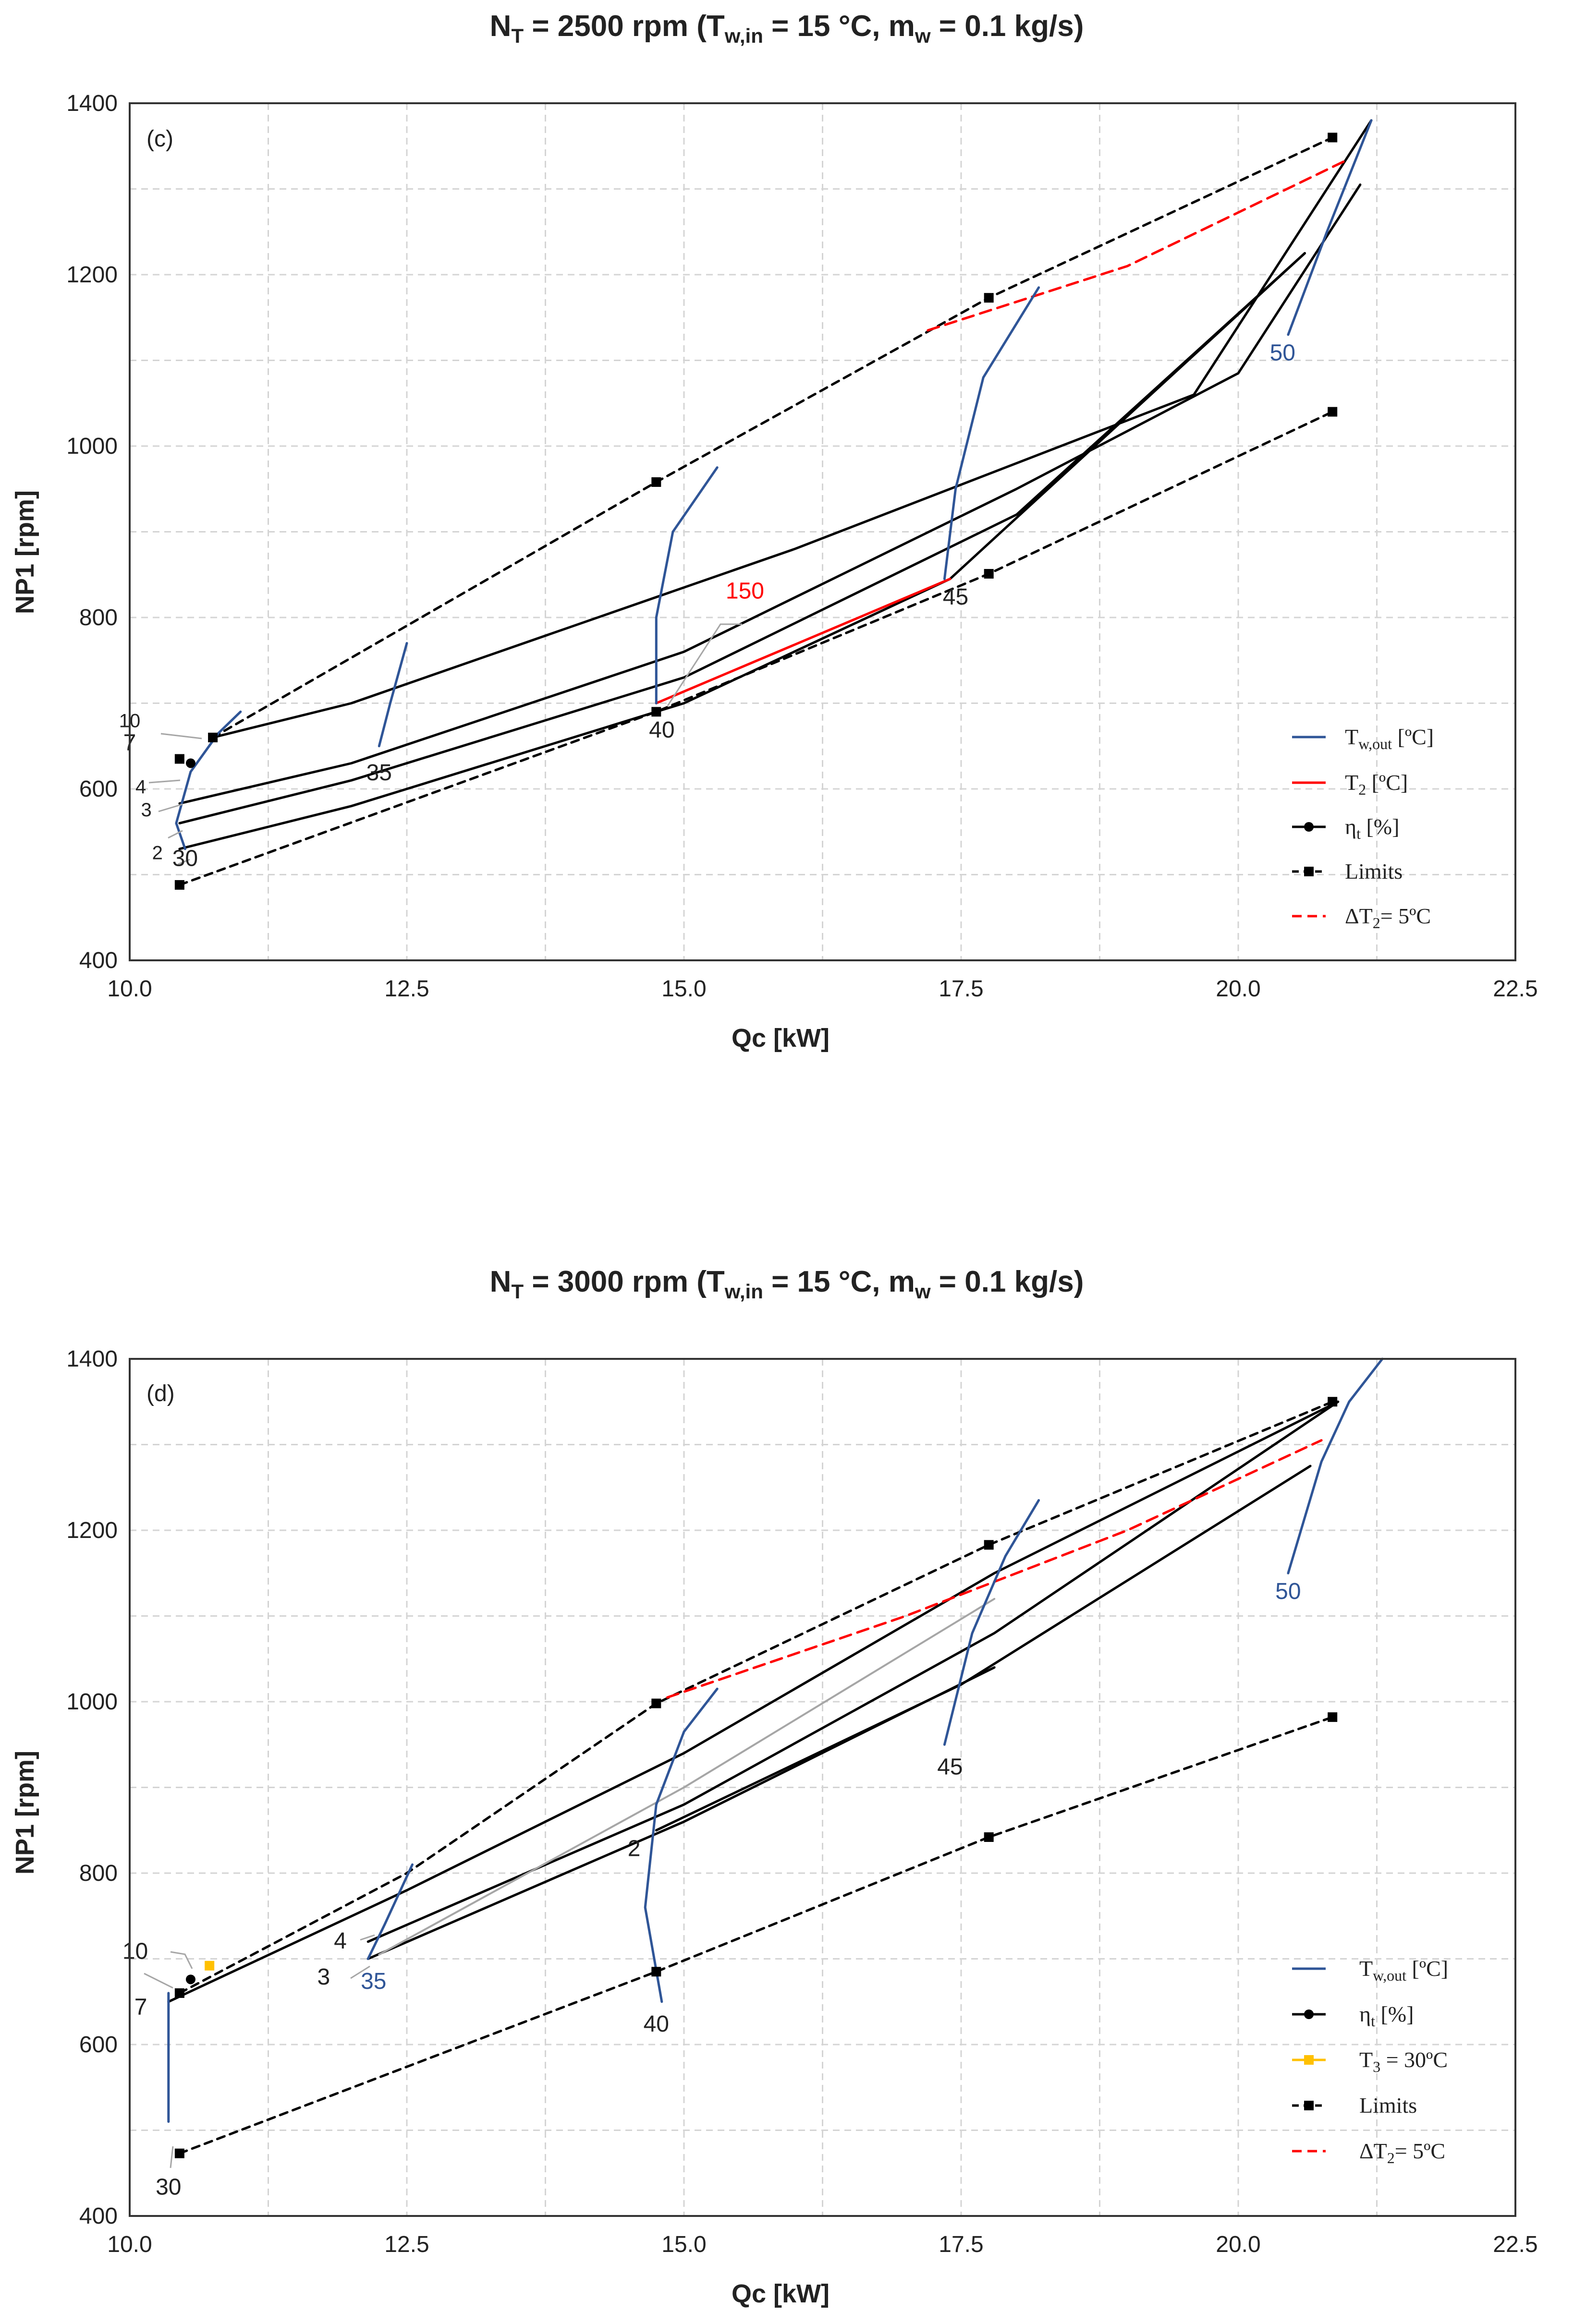 The width and height of the screenshot is (1574, 2324). What do you see at coordinates (159, 139) in the screenshot?
I see `chart-c-panel-label: (c)` at bounding box center [159, 139].